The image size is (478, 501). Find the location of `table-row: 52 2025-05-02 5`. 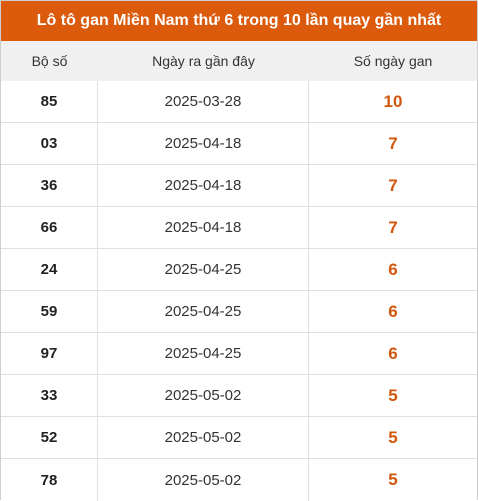

table-row: 52 2025-05-02 5 is located at coordinates (239, 438).